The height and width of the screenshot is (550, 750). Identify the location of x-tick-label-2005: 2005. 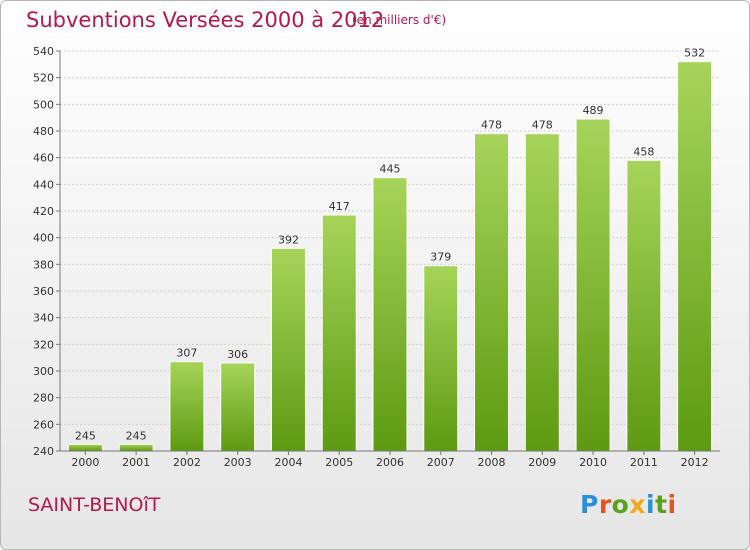
(339, 462).